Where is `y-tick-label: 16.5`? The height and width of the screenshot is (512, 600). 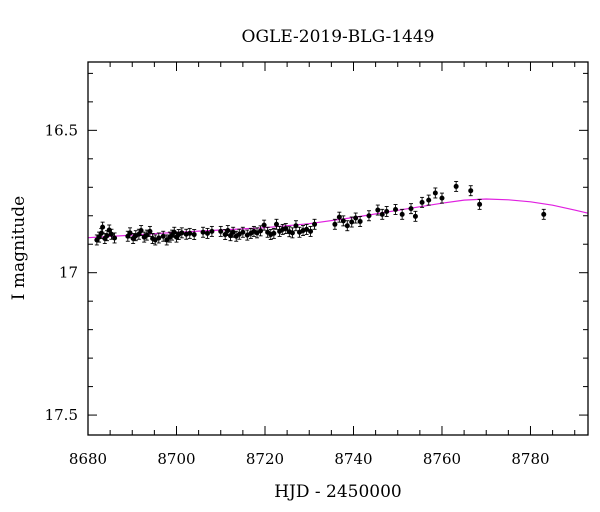
y-tick-label: 16.5 is located at coordinates (61, 130).